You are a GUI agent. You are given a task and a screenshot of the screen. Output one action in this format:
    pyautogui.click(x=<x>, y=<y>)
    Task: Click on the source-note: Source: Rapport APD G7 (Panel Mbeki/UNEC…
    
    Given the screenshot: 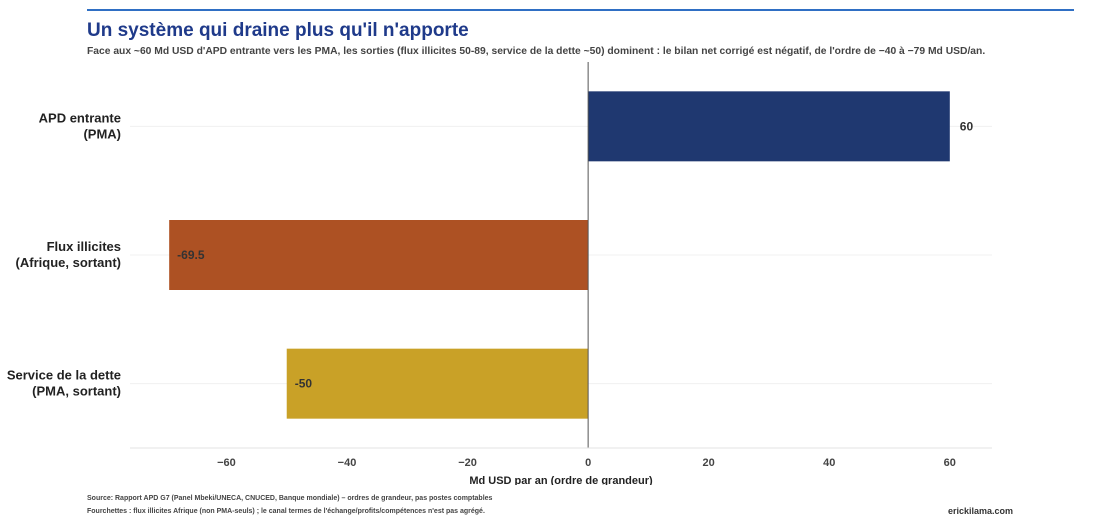 What is the action you would take?
    pyautogui.click(x=290, y=498)
    